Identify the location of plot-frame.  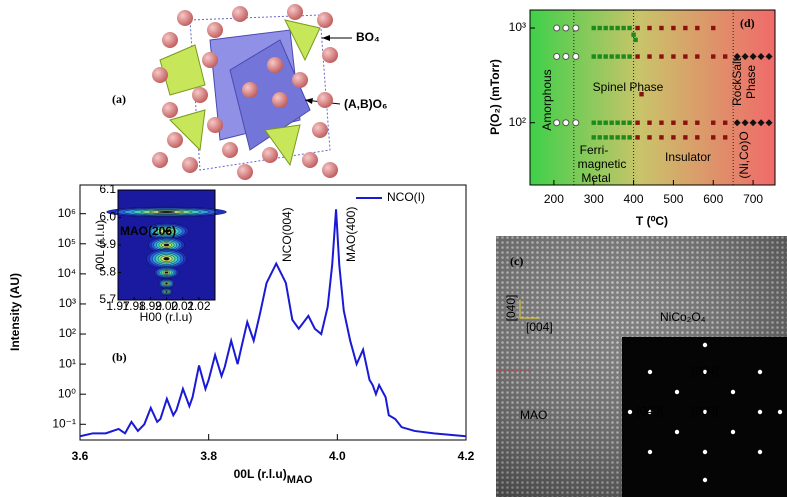
(652, 97).